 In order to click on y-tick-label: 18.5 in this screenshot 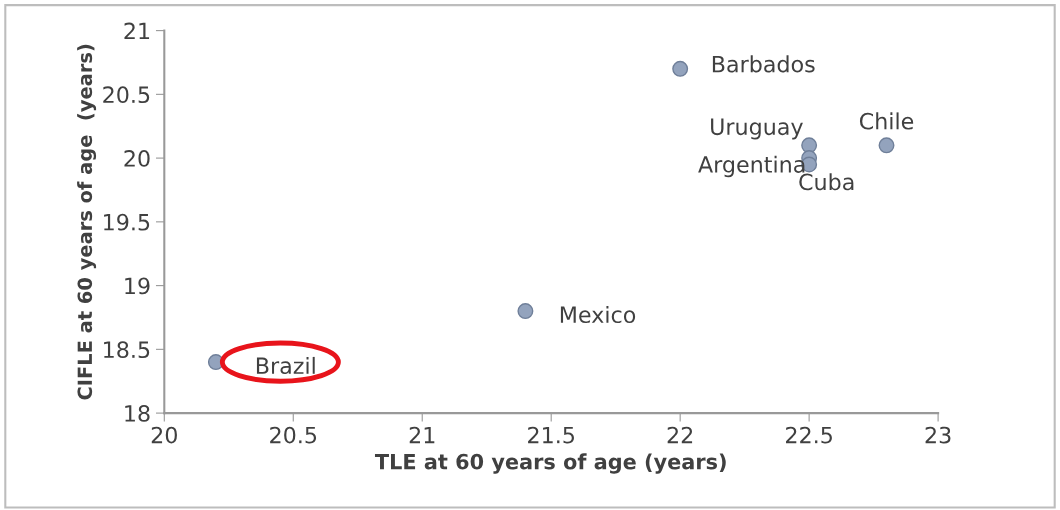, I will do `click(127, 350)`.